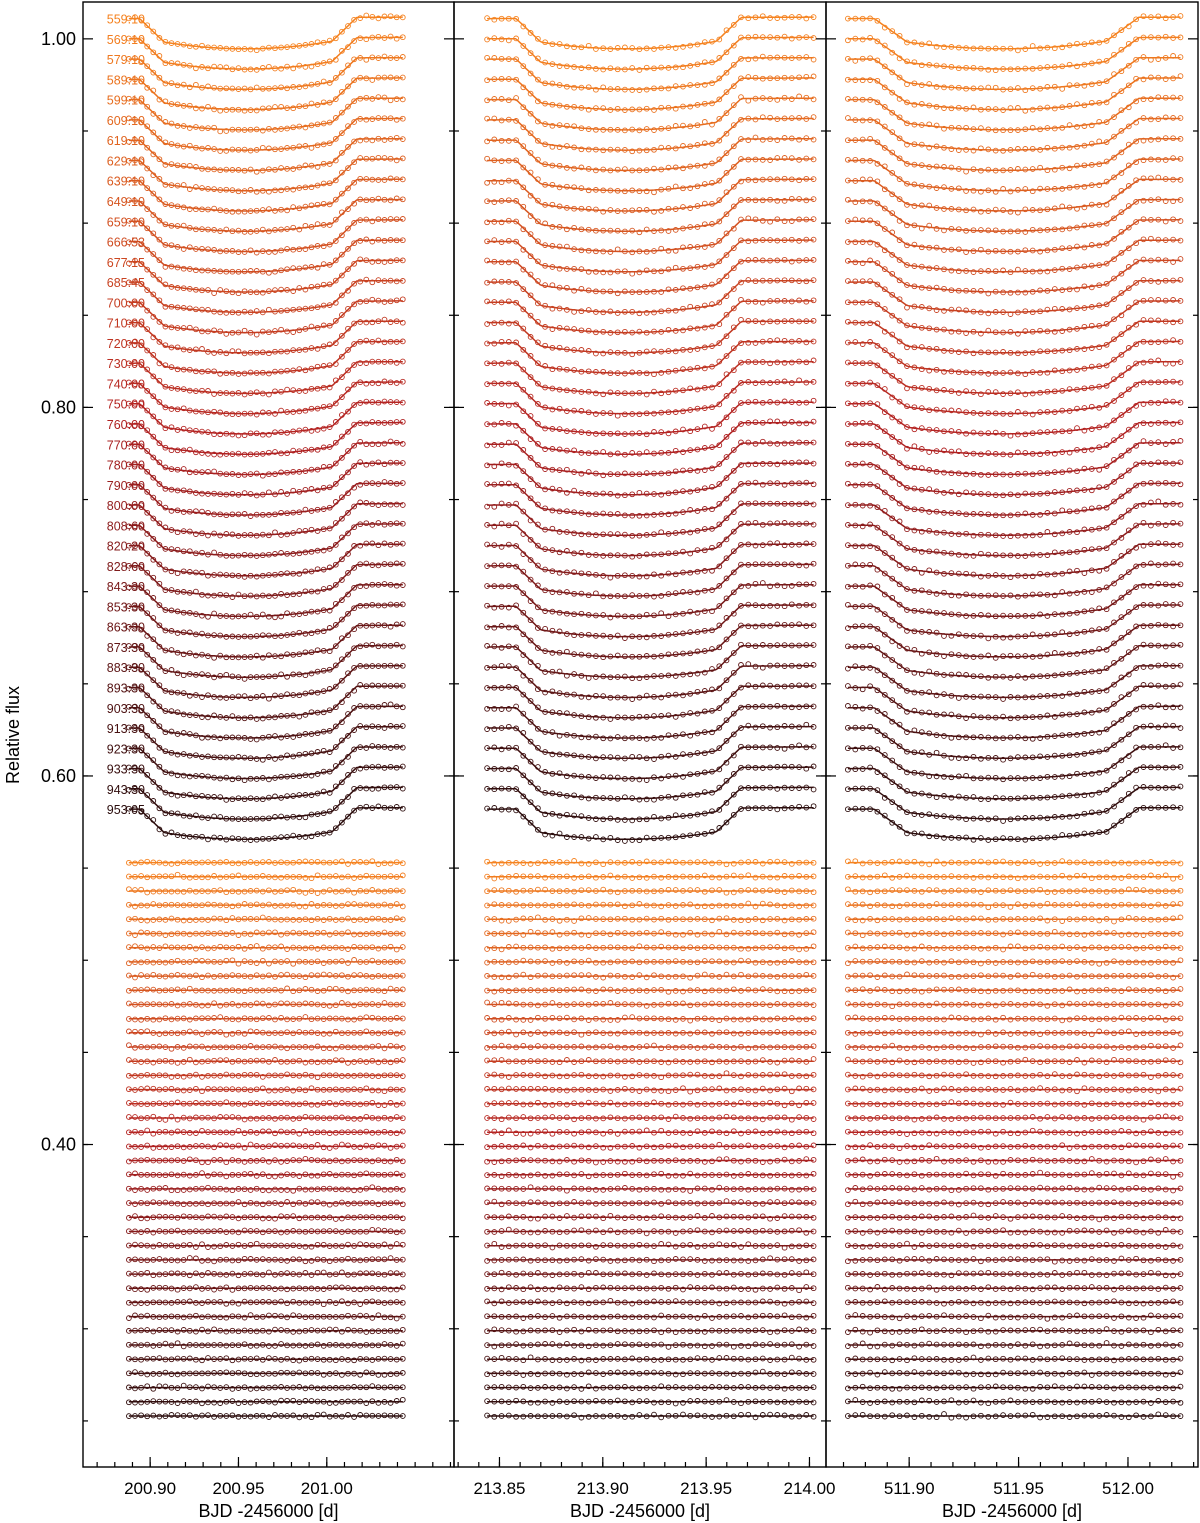 This screenshot has height=1523, width=1200. What do you see at coordinates (265, 256) in the screenshot?
I see `model-line-666.53` at bounding box center [265, 256].